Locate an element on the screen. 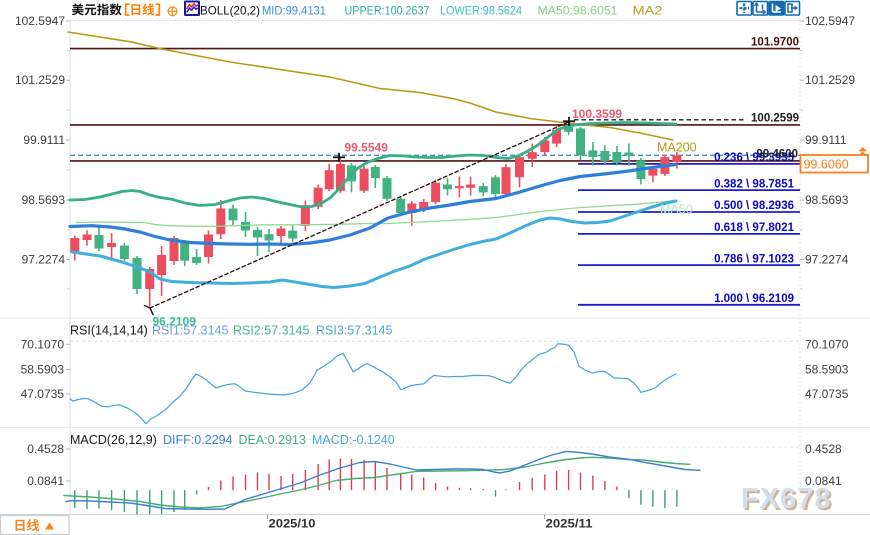 The height and width of the screenshot is (535, 870). svg-text: MA50 is located at coordinates (676, 210).